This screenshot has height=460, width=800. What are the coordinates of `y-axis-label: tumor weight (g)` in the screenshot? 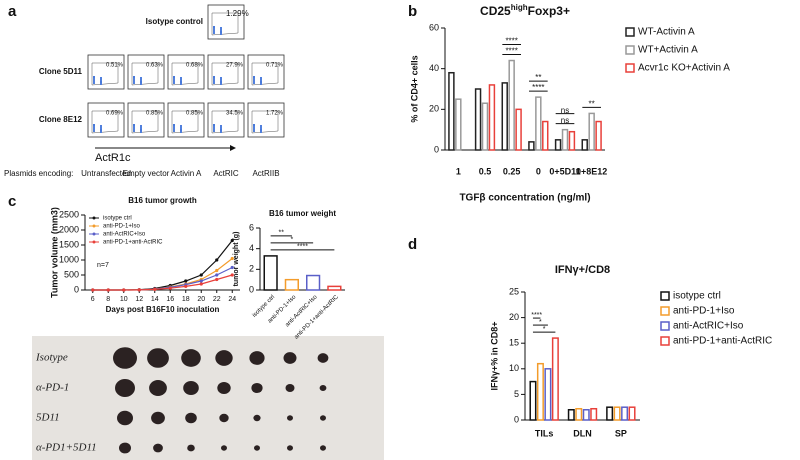 It's located at (236, 259).